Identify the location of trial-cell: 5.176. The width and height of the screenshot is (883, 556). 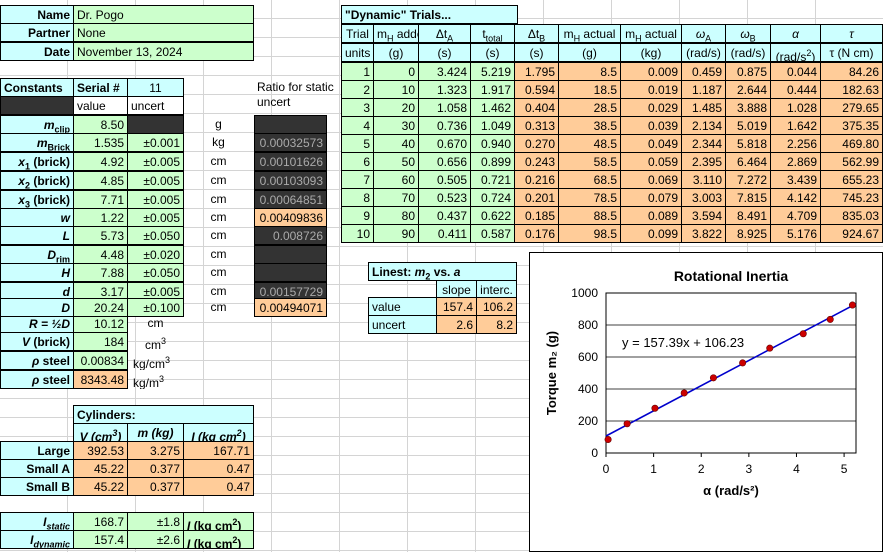
(795, 233).